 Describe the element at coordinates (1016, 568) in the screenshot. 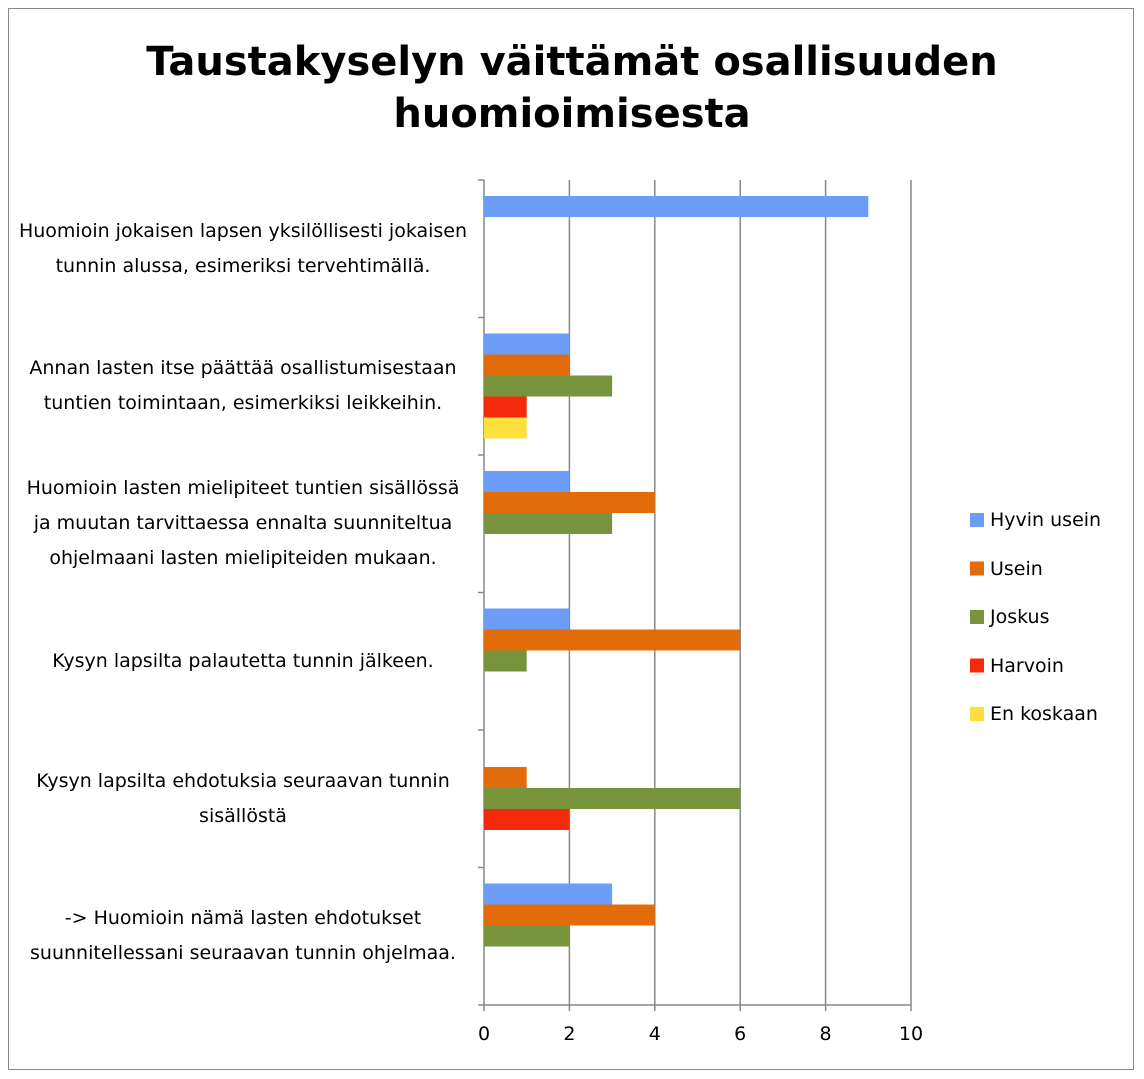

I see `legend-label: Usein` at that location.